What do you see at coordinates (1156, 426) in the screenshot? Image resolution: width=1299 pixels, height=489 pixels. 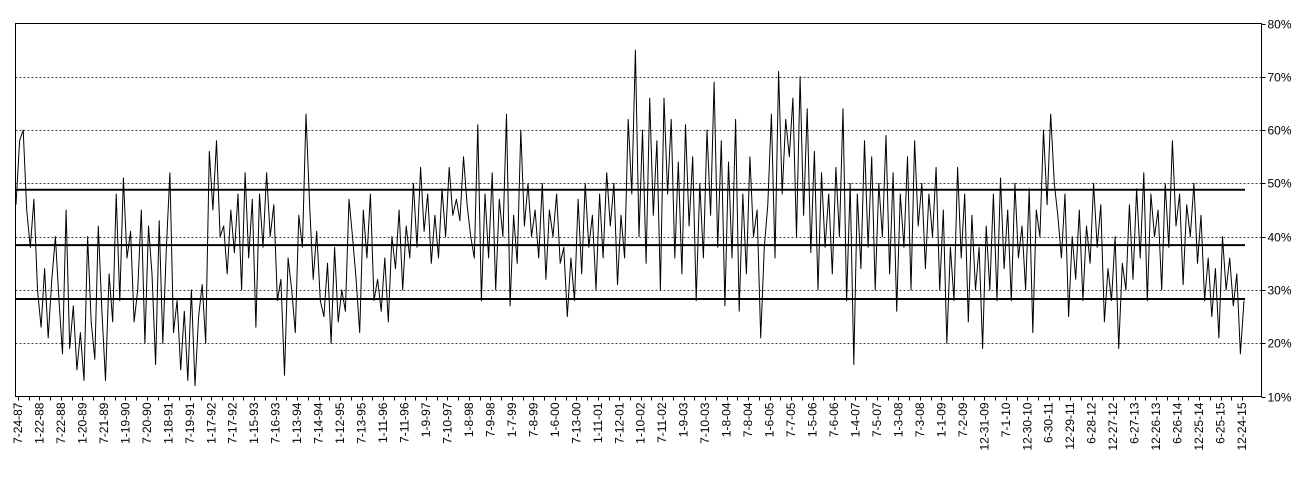 I see `x-tick-label: 12-26-13` at bounding box center [1156, 426].